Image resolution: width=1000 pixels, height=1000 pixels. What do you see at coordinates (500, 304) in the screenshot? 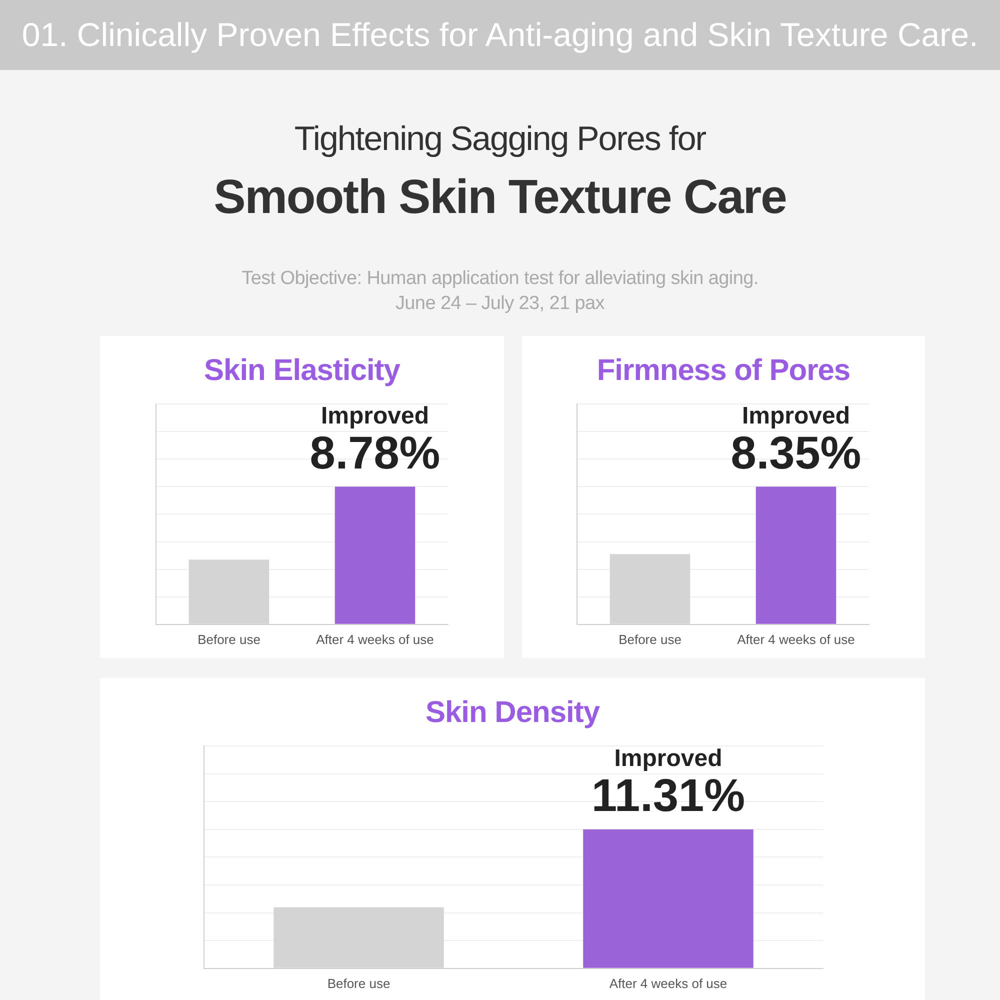
I see `text: June 24 – July 23, 21 pax` at bounding box center [500, 304].